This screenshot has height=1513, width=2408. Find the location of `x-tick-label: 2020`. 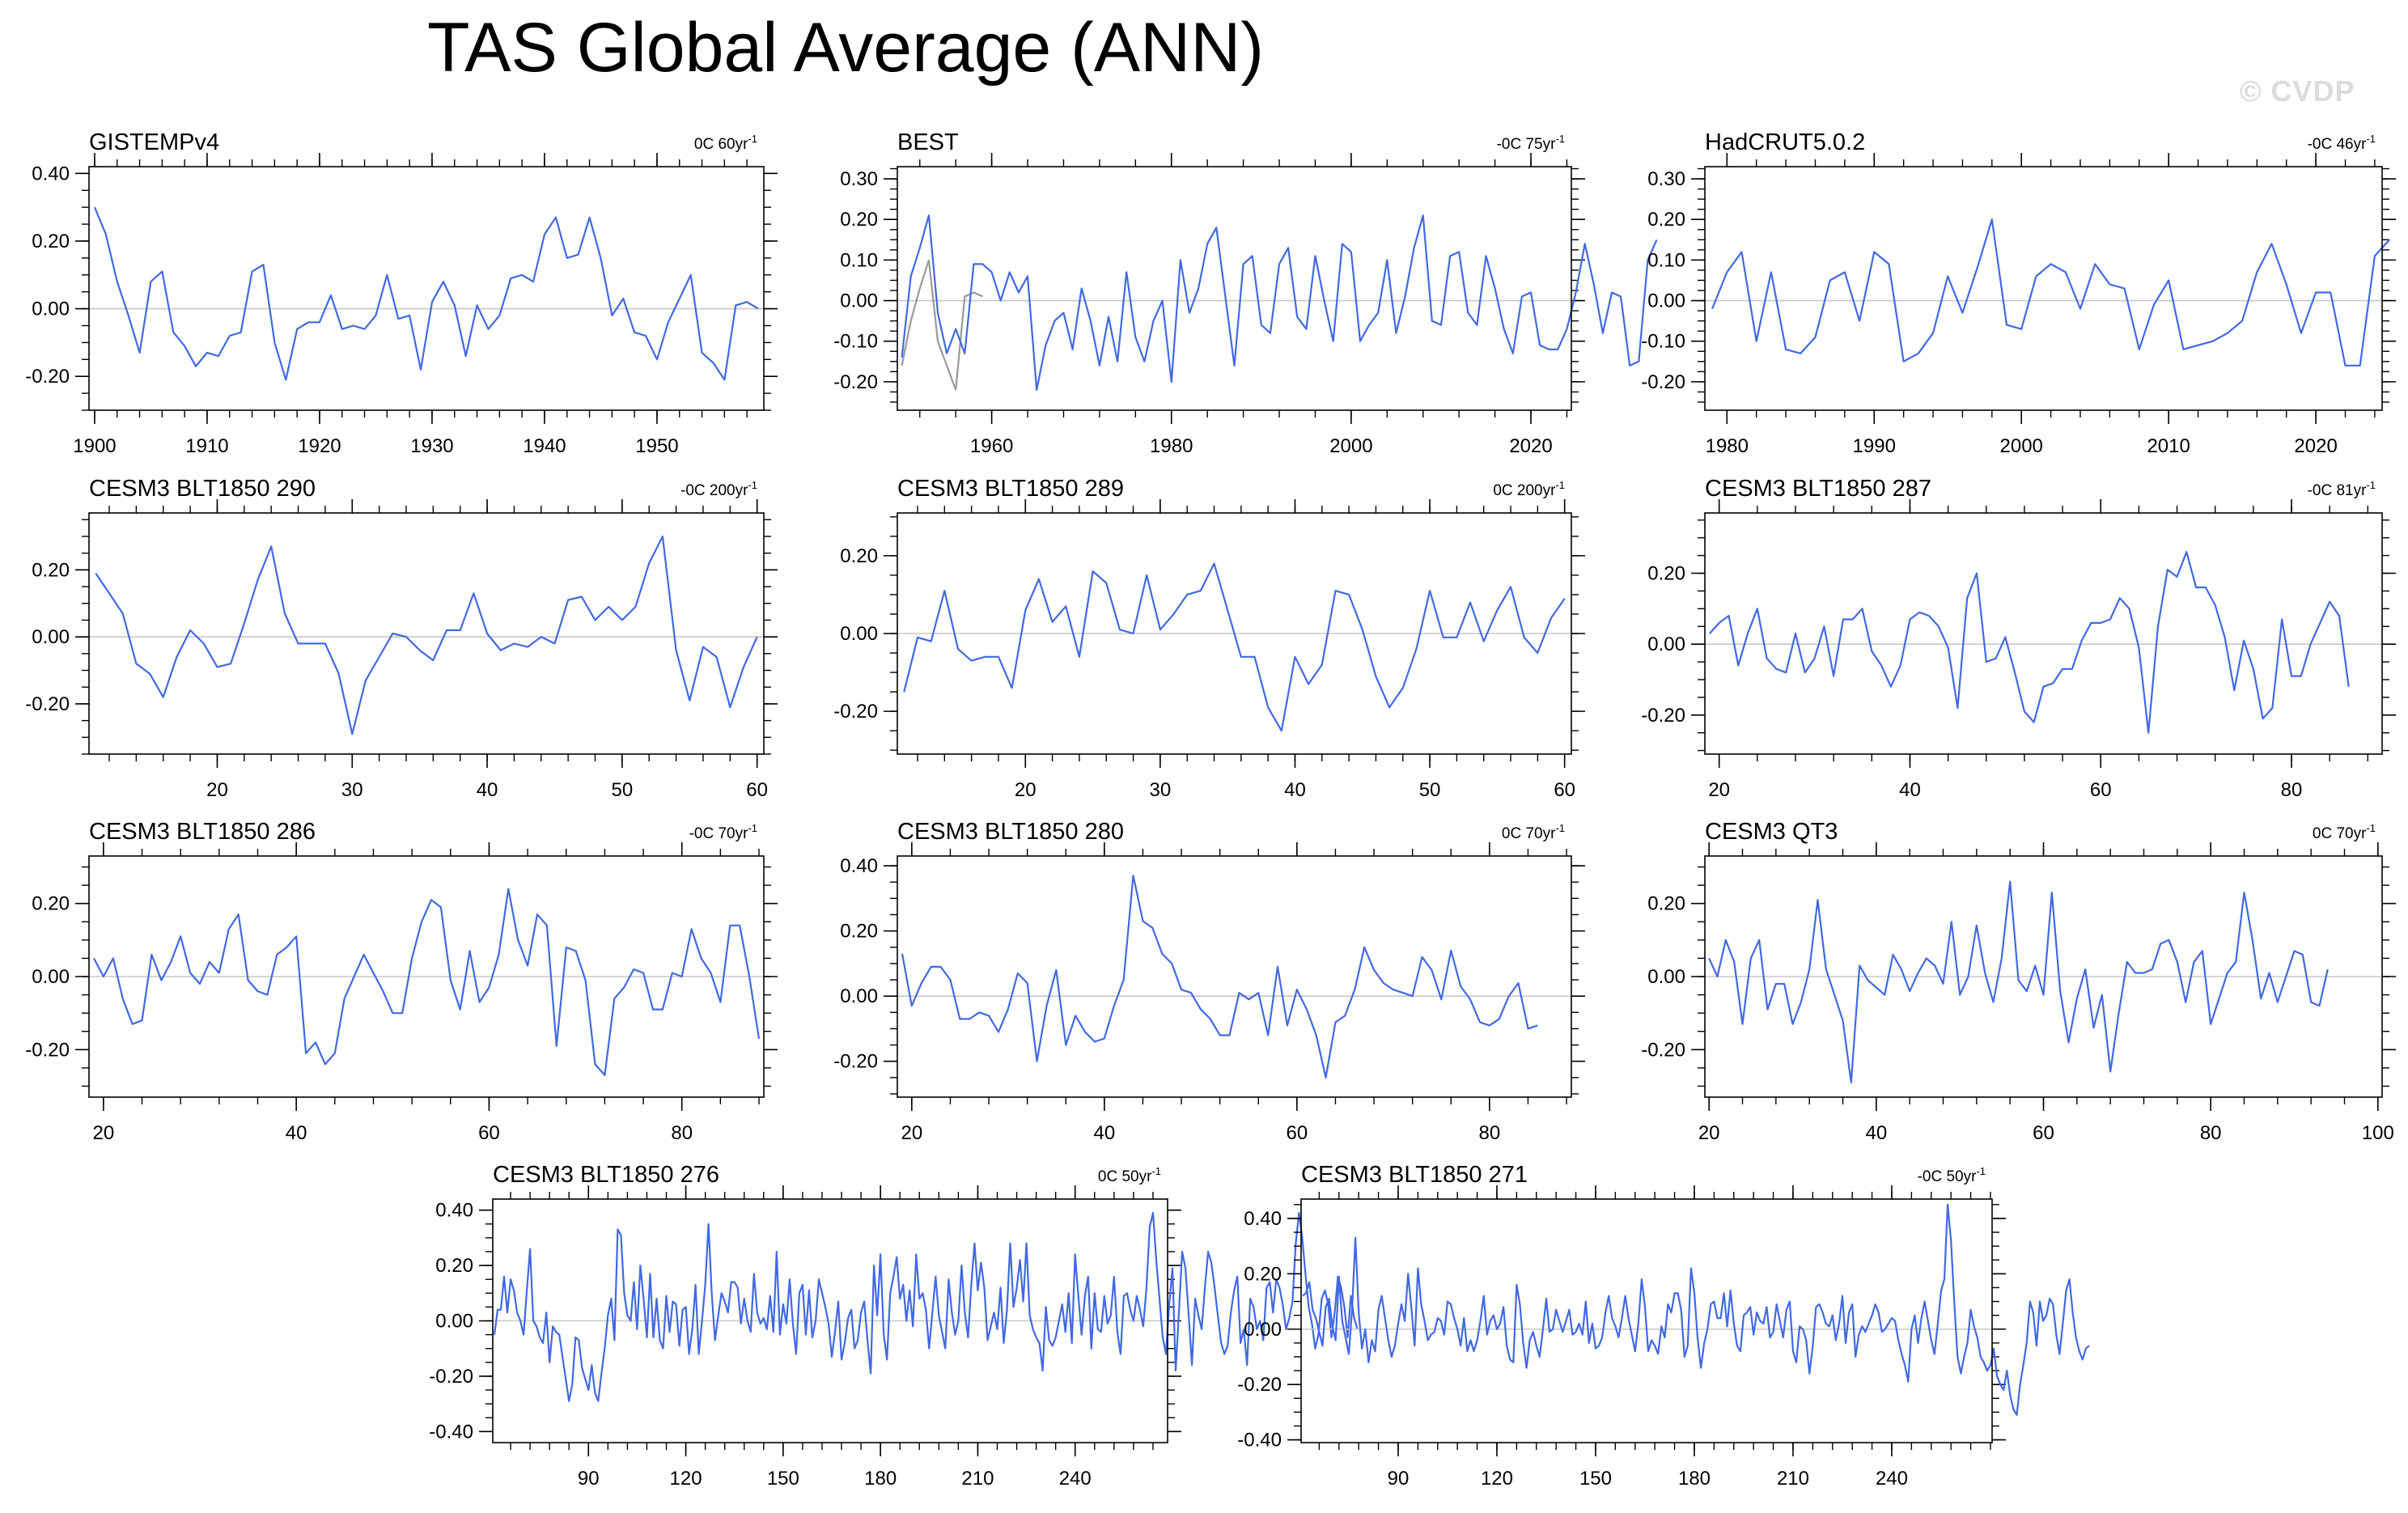

x-tick-label: 2020 is located at coordinates (2315, 446).